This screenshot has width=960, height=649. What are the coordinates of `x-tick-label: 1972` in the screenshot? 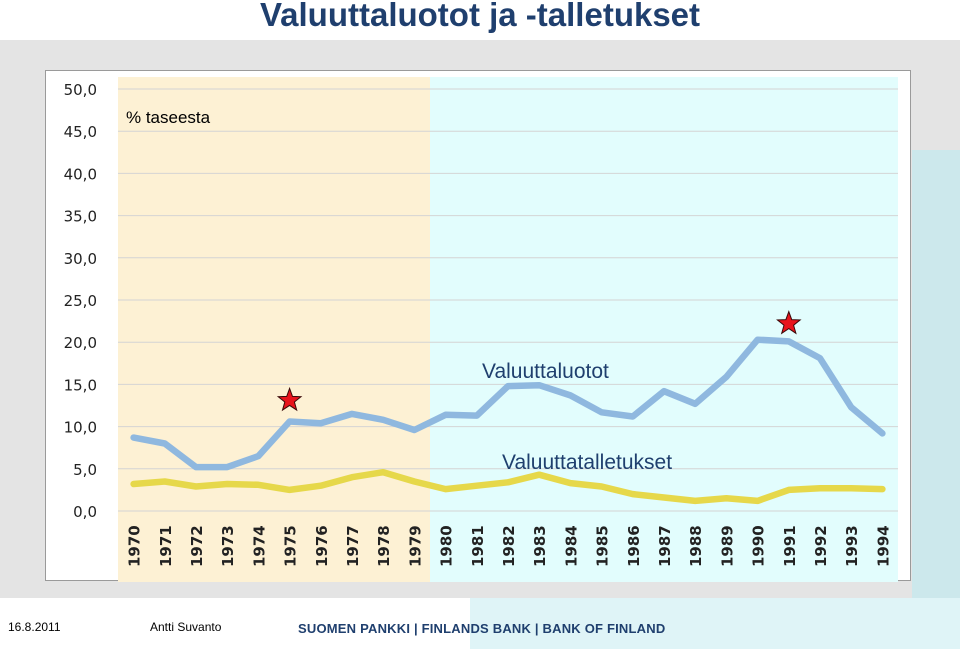 It's located at (197, 546).